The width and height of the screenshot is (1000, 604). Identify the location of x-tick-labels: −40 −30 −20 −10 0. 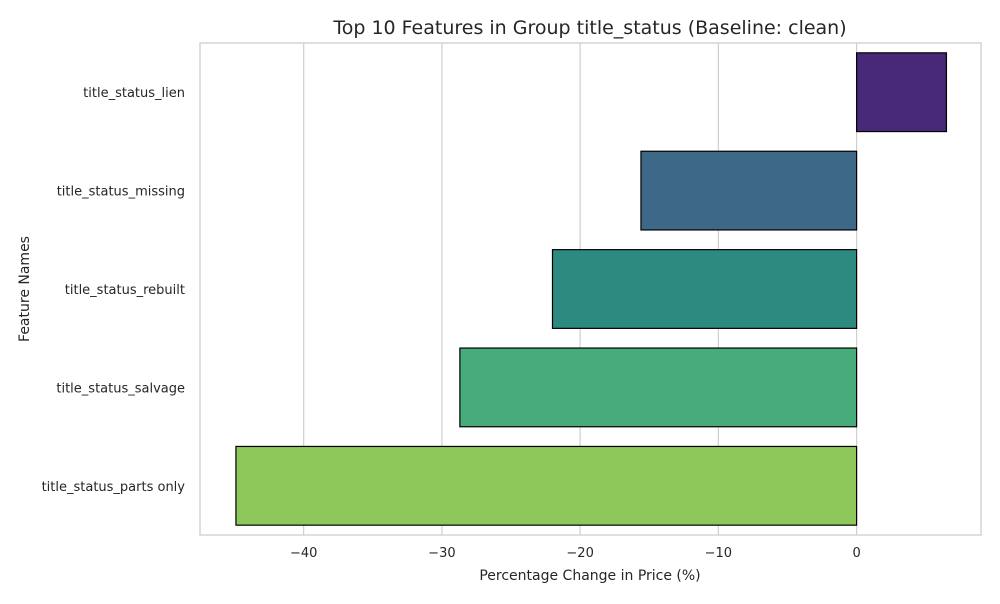
(575, 553).